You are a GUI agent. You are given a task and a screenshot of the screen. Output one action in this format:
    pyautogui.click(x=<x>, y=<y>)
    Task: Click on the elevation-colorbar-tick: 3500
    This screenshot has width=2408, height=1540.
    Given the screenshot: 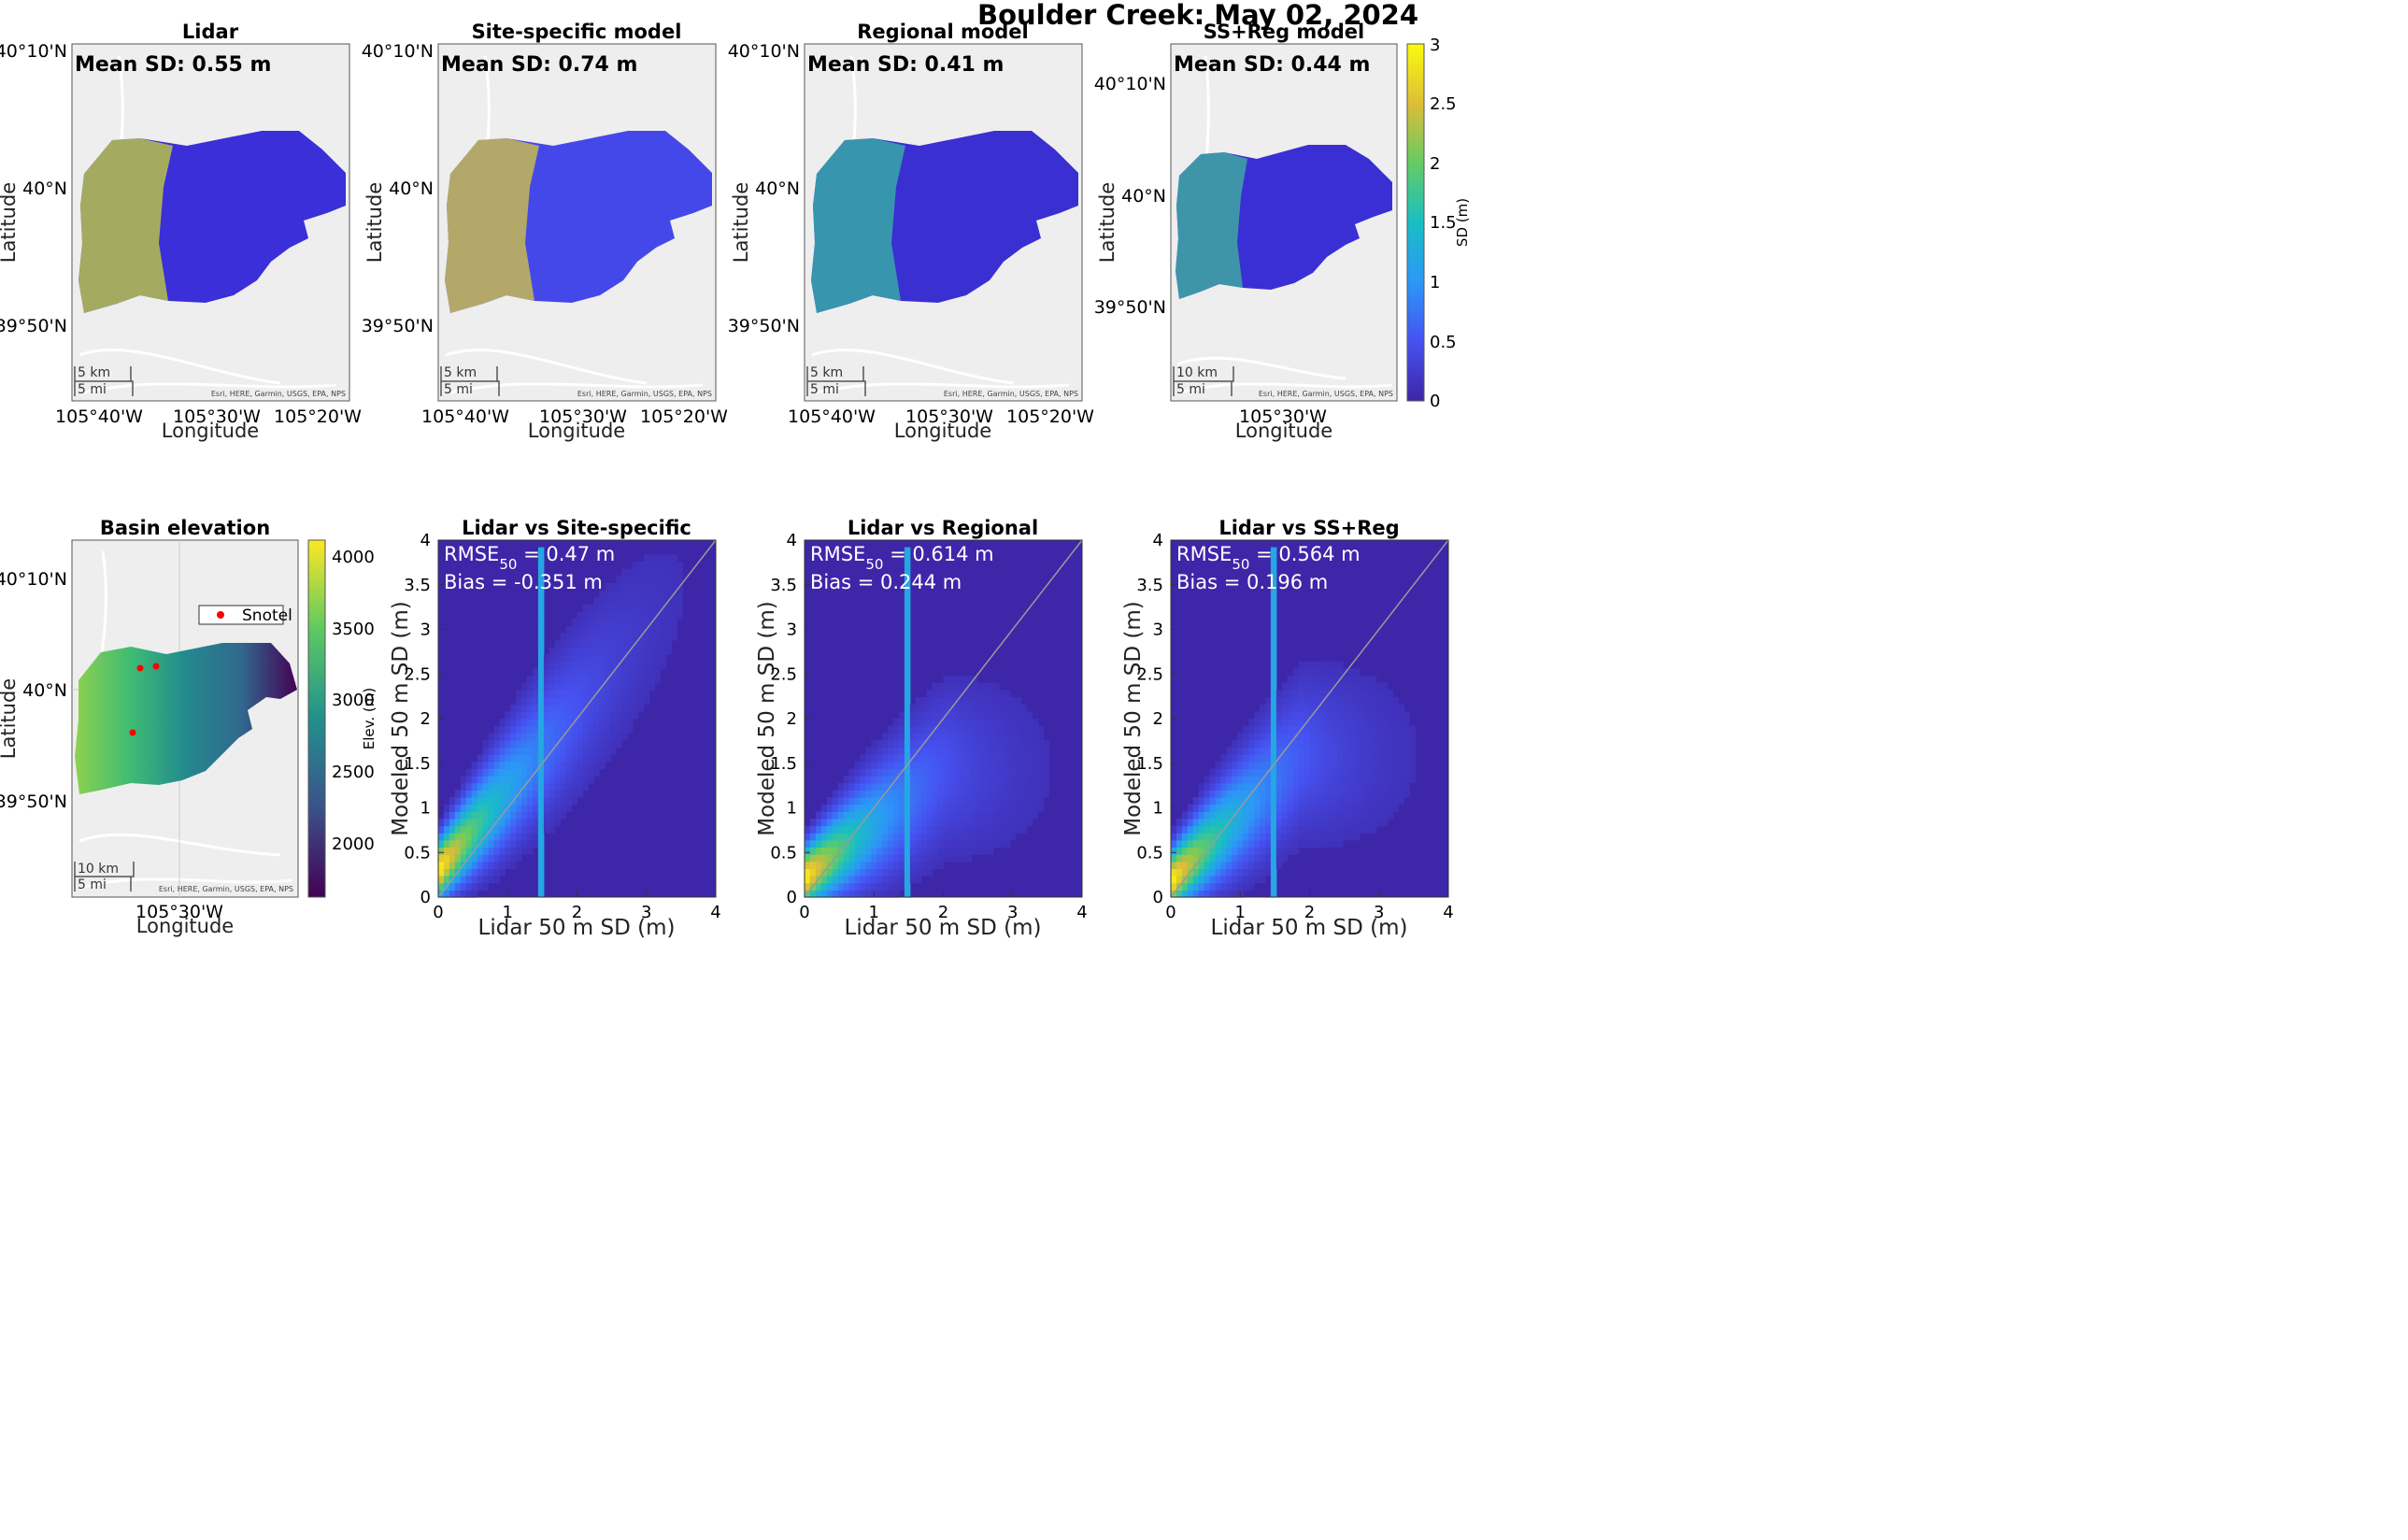 What is the action you would take?
    pyautogui.click(x=353, y=629)
    